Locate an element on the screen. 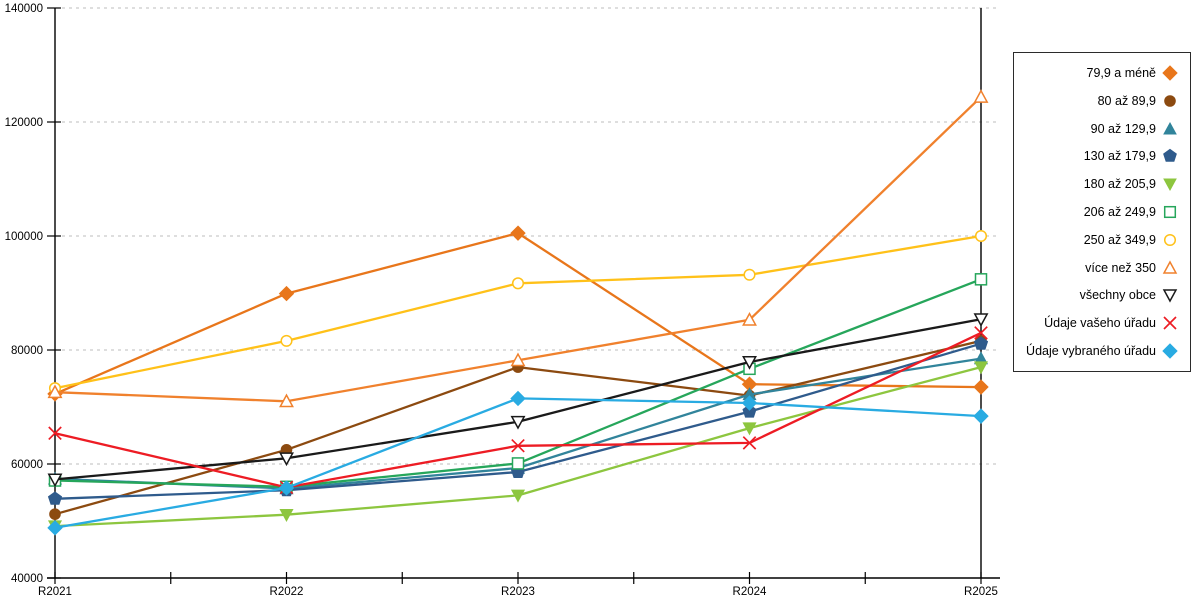  legend-item: všechny obce is located at coordinates (1102, 295).